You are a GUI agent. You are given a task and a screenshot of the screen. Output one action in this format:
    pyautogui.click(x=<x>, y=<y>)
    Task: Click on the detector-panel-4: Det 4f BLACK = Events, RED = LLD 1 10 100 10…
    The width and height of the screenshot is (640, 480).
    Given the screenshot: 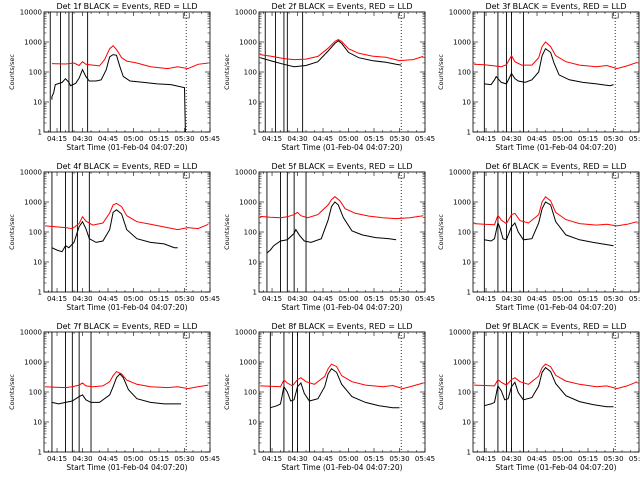 What is the action you would take?
    pyautogui.click(x=114, y=237)
    